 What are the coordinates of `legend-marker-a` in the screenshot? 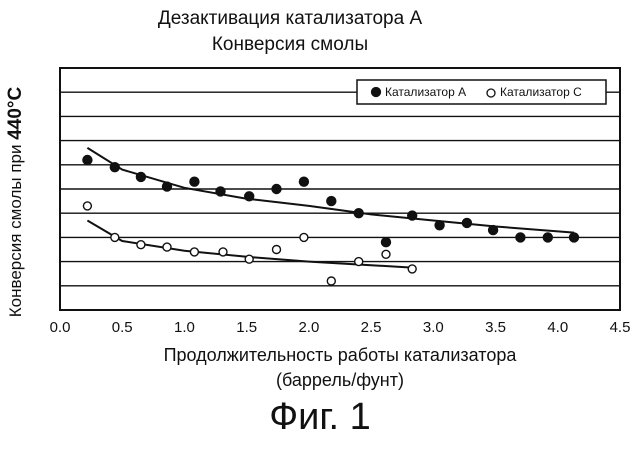 It's located at (376, 92).